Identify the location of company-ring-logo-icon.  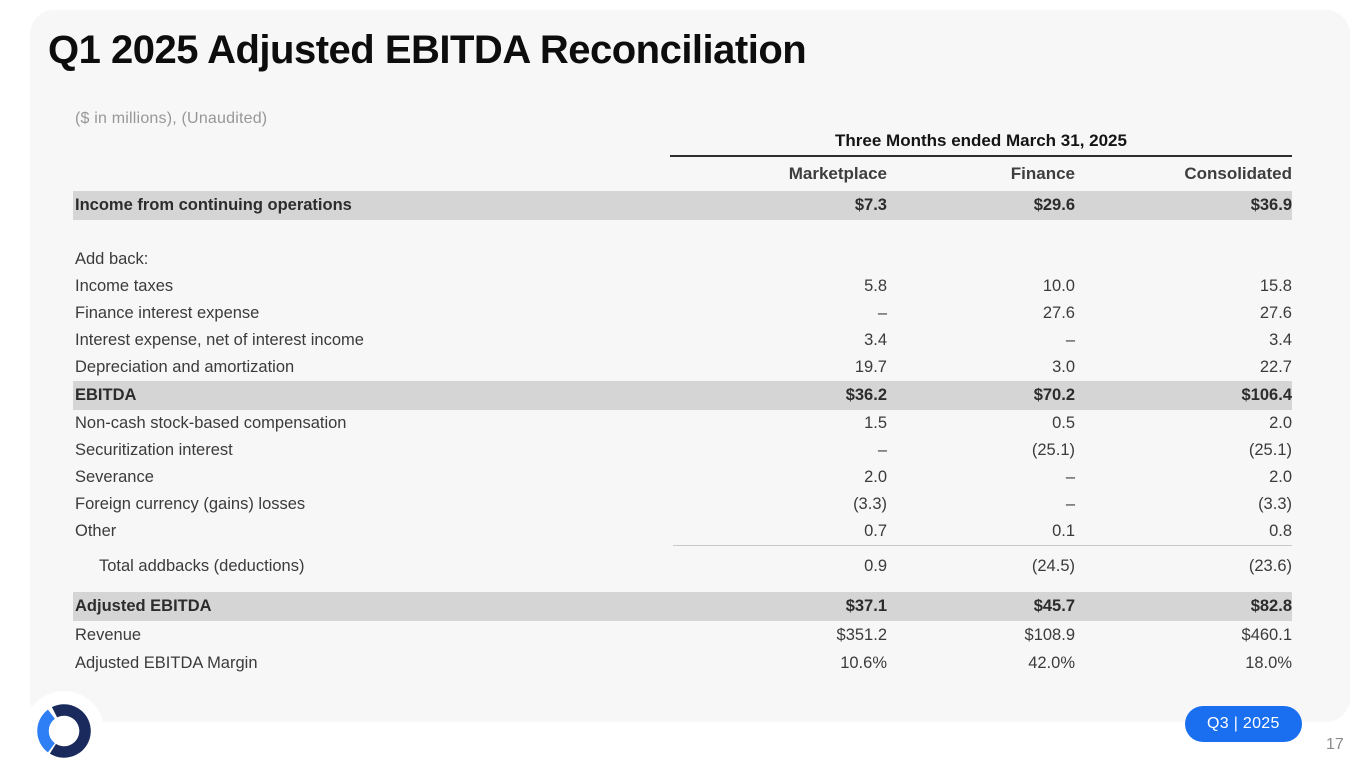
(64, 731).